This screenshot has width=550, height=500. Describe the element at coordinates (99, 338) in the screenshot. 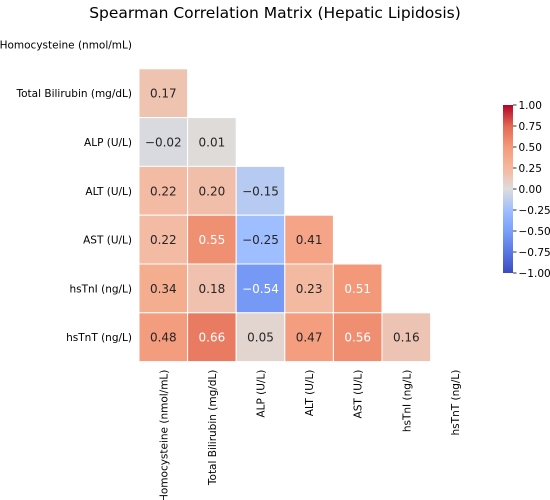

I see `y-tick-label: hsTnT (ng/L)` at that location.